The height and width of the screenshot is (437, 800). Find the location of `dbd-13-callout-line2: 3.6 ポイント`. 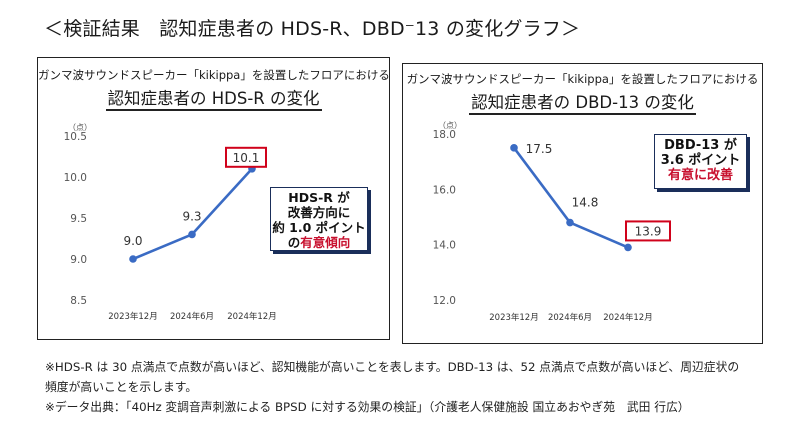

dbd-13-callout-line2: 3.6 ポイント is located at coordinates (700, 160).